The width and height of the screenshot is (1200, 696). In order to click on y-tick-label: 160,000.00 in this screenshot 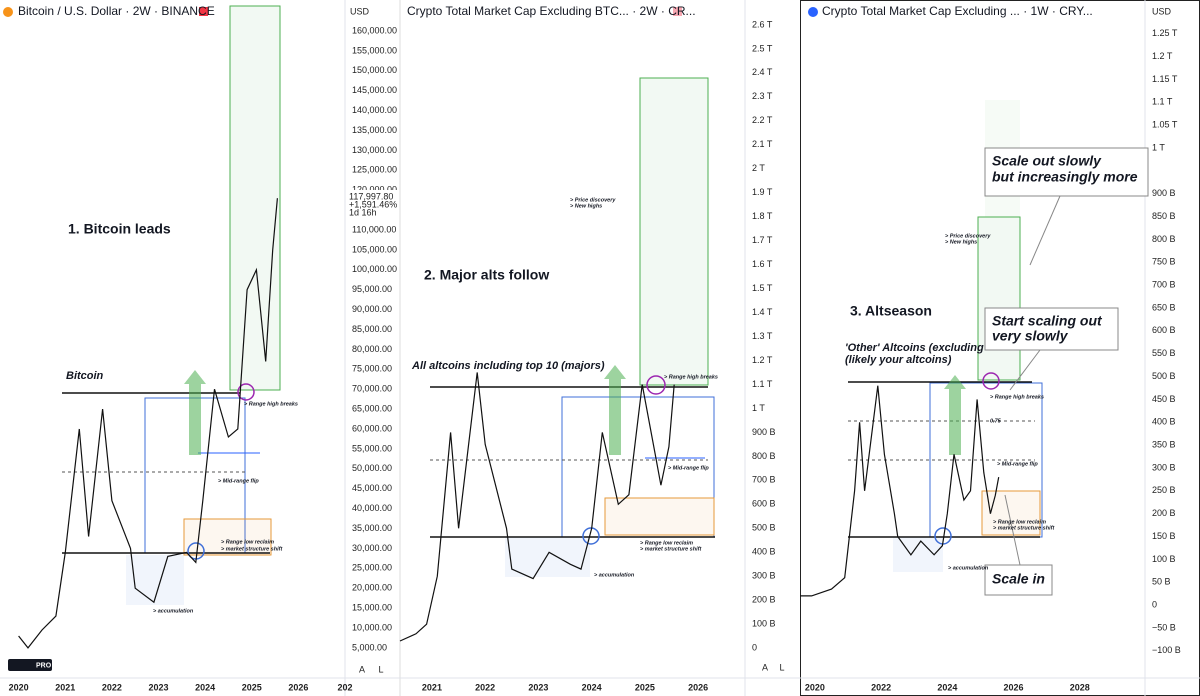, I will do `click(374, 30)`.